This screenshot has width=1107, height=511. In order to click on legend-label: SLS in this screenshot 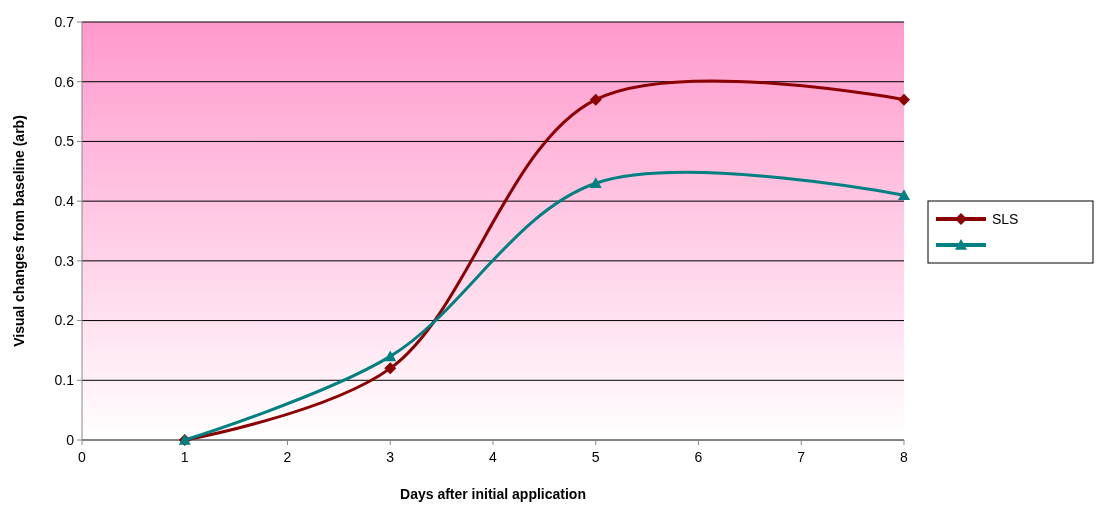, I will do `click(1005, 218)`.